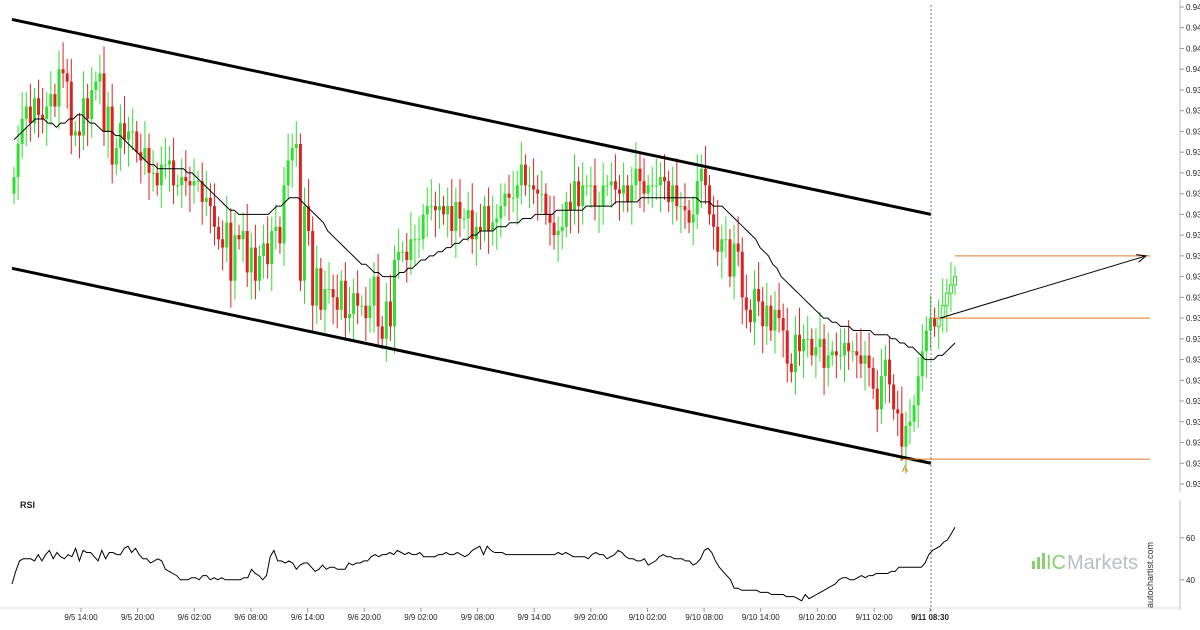 This screenshot has height=630, width=1200. What do you see at coordinates (1193, 235) in the screenshot?
I see `price-tick-label: 0.9361` at bounding box center [1193, 235].